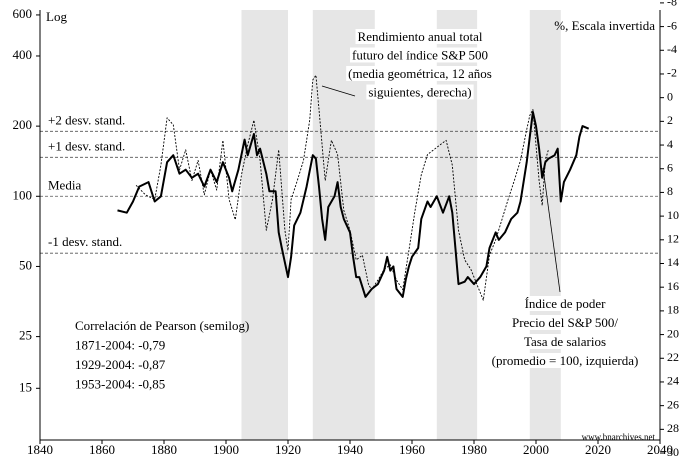 The image size is (688, 457). I want to click on x-tick-label: 2020, so click(598, 449).